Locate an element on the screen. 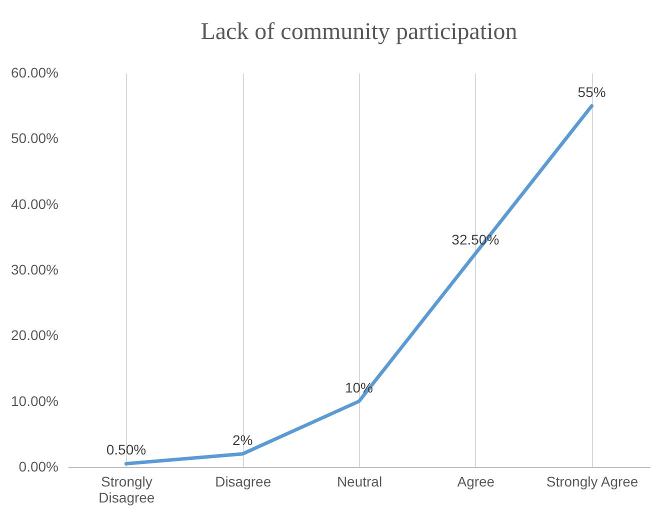 This screenshot has height=523, width=665. x-tick-label: Neutral is located at coordinates (359, 482).